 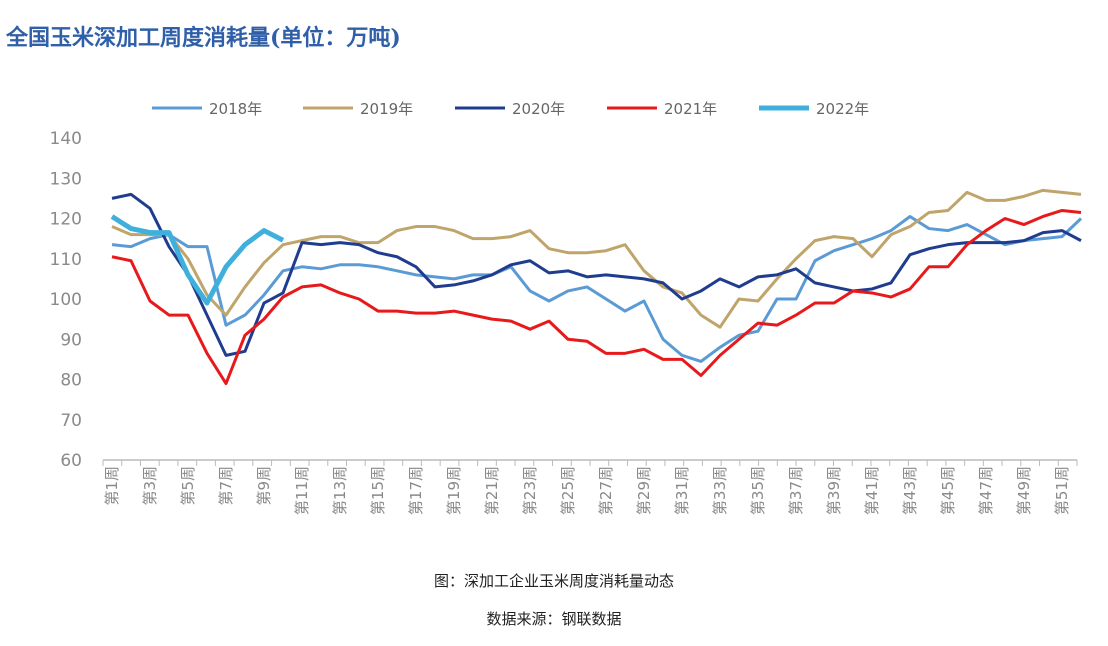 I want to click on x-tick-label: 第37周, so click(x=796, y=490).